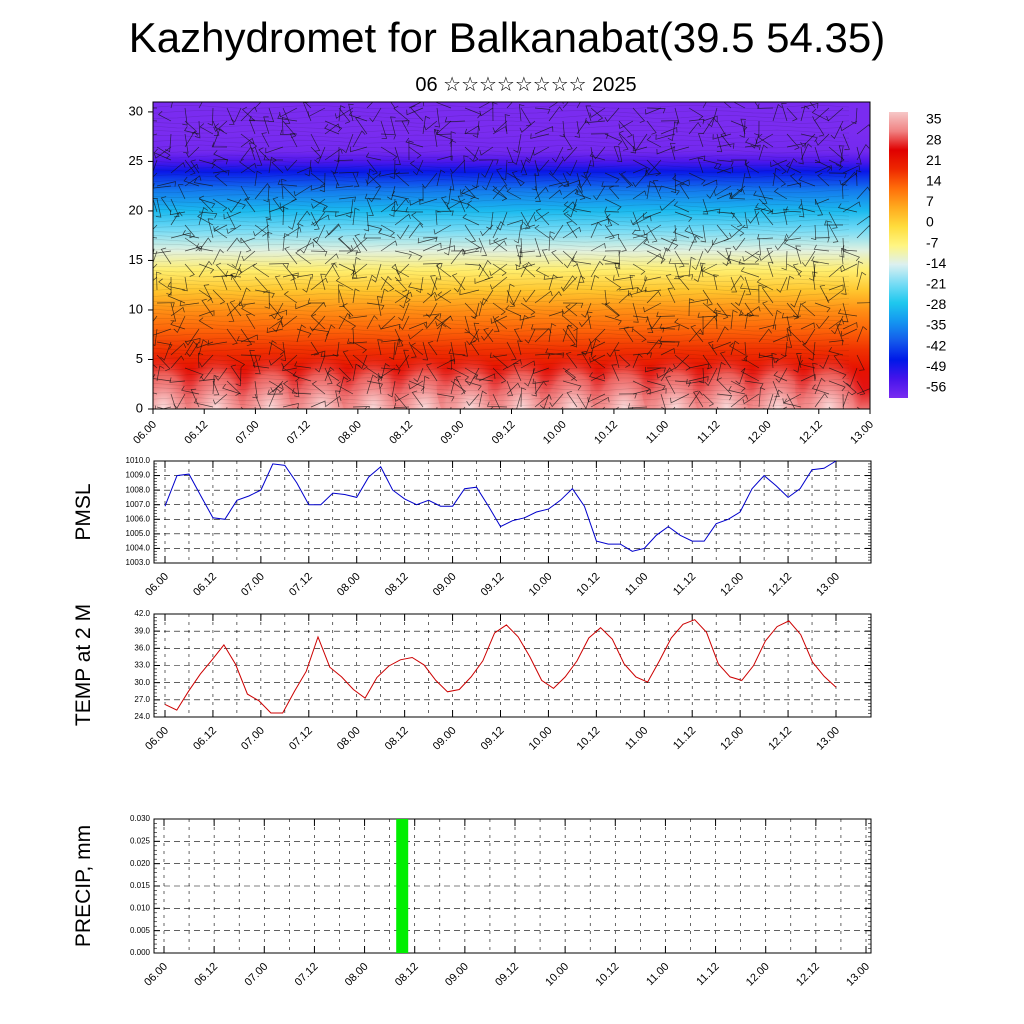  Describe the element at coordinates (138, 548) in the screenshot. I see `y-tick-label: 1004.0` at that location.